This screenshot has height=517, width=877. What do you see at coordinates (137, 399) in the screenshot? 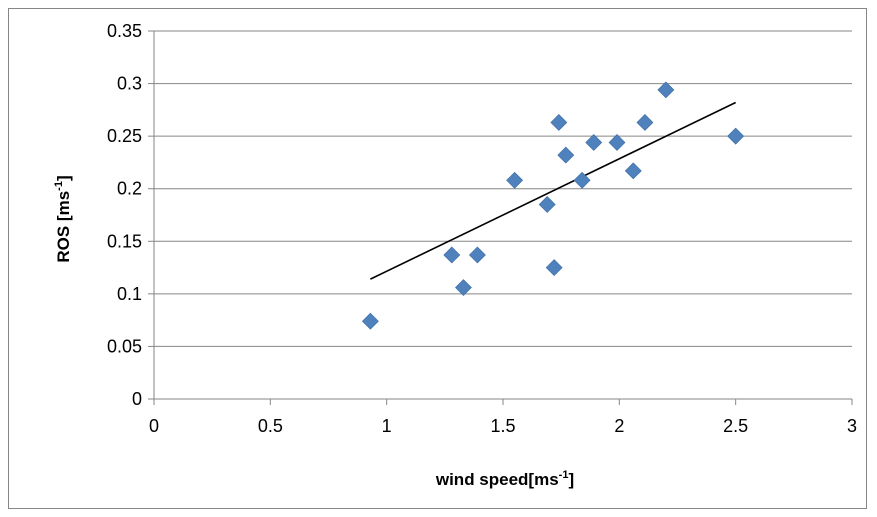
I see `y-tick-label: 0` at bounding box center [137, 399].